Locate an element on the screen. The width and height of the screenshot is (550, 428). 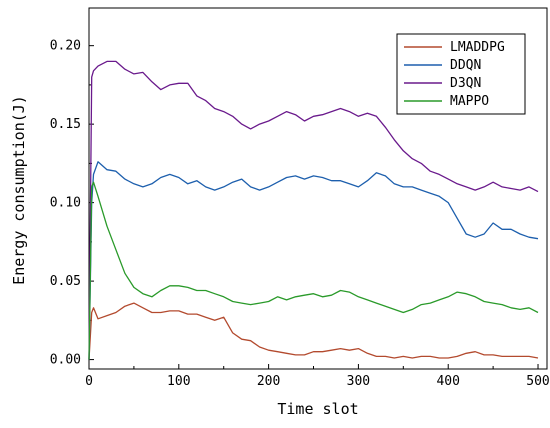
y-axis-title: Energy consumption(J) is located at coordinates (19, 190).